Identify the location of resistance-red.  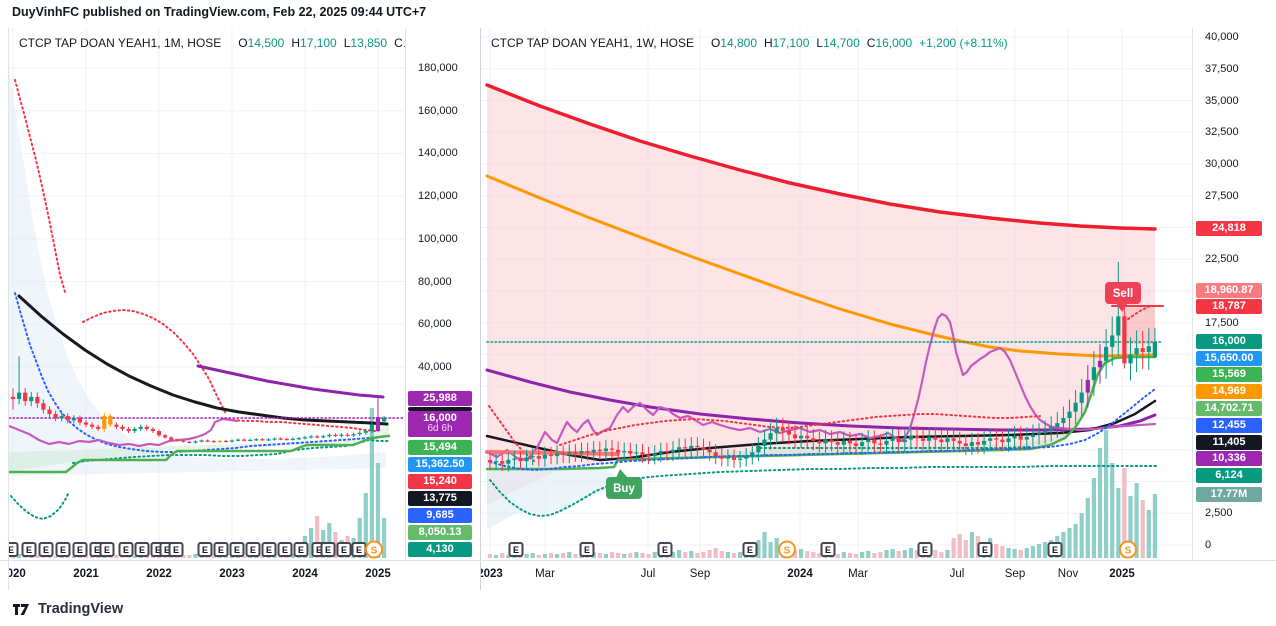
(821, 157).